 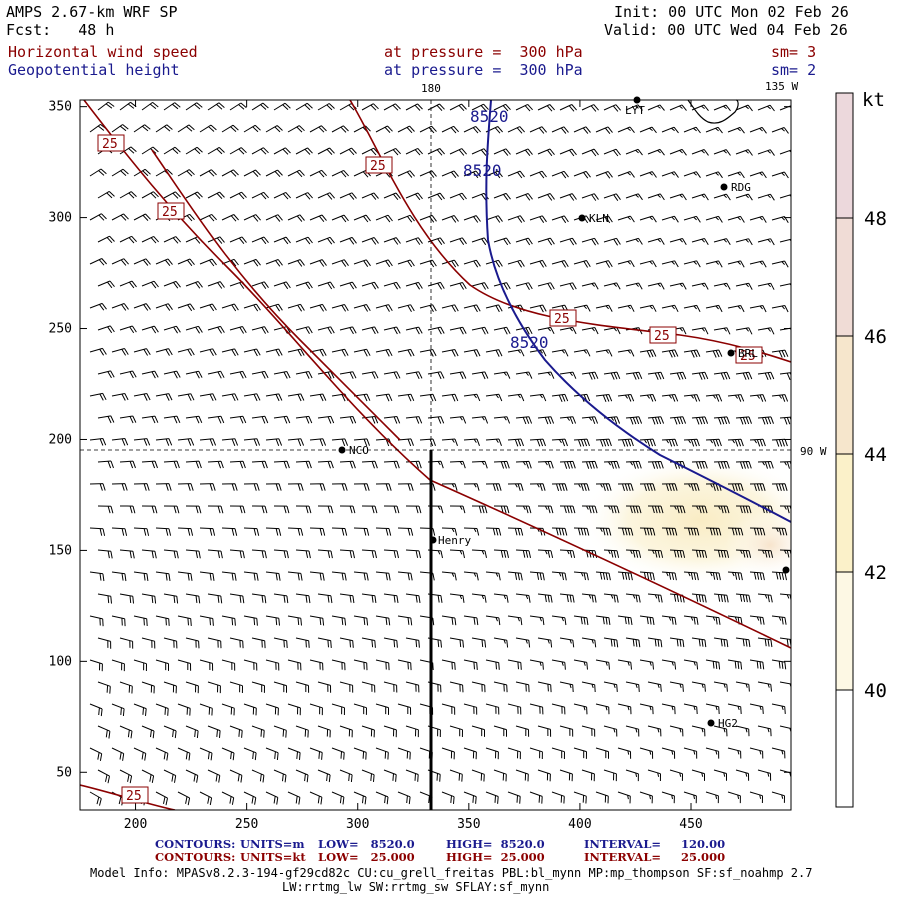 I want to click on x-tick-label: 450, so click(x=690, y=824).